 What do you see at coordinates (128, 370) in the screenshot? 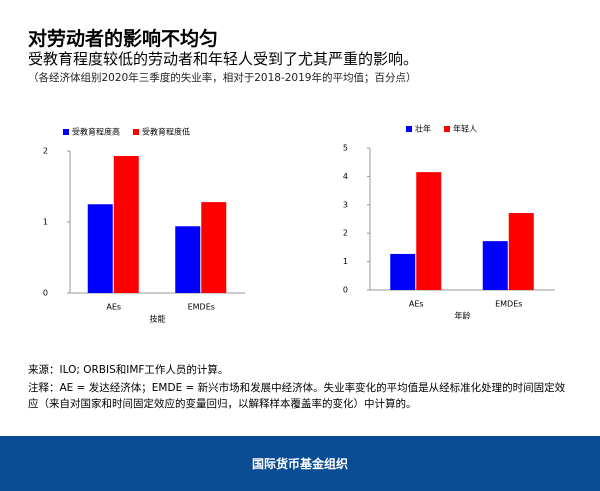
I see `source: 来源：ILO; ORBIS和IMF工作人员的计算。` at bounding box center [128, 370].